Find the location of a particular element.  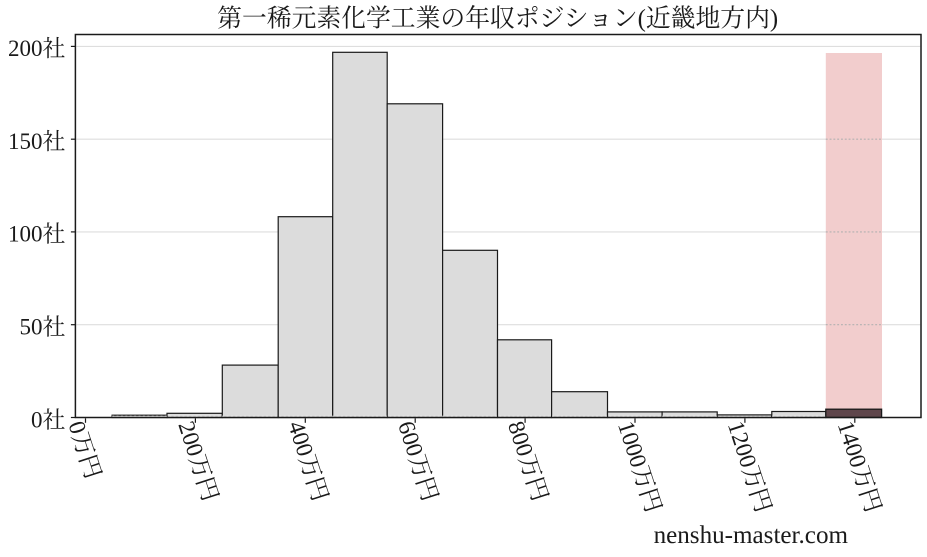

svg-text: 150社 is located at coordinates (37, 141).